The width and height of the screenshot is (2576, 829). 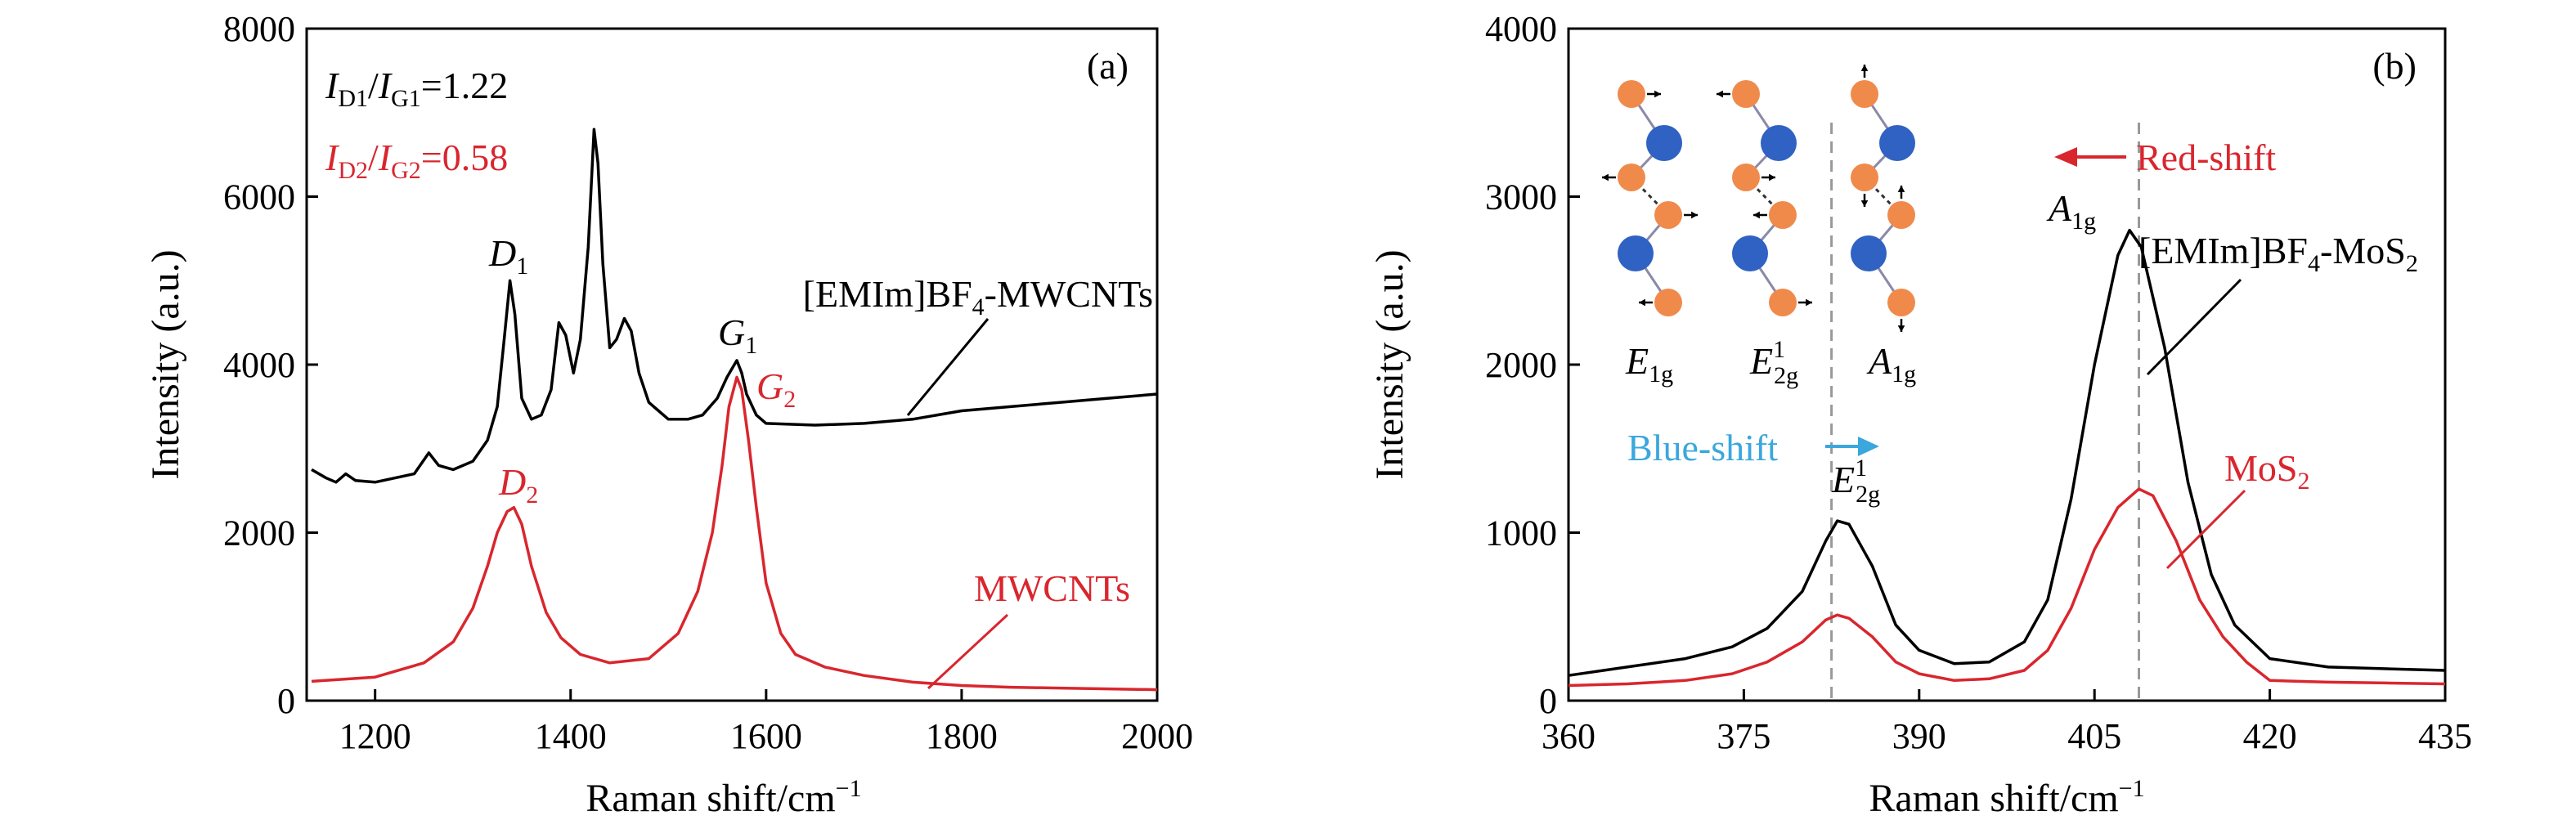 What do you see at coordinates (1568, 736) in the screenshot?
I see `x-tick-label: 360` at bounding box center [1568, 736].